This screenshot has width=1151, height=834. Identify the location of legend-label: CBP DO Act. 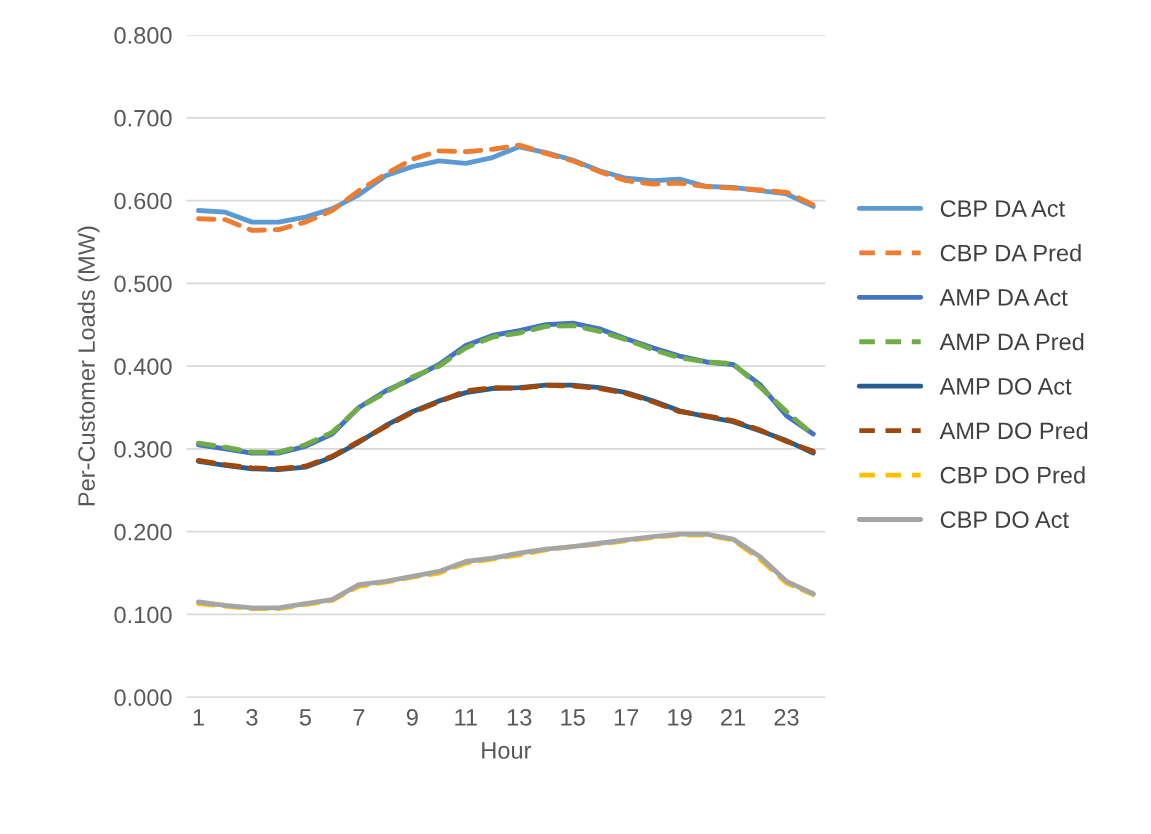
(1004, 520).